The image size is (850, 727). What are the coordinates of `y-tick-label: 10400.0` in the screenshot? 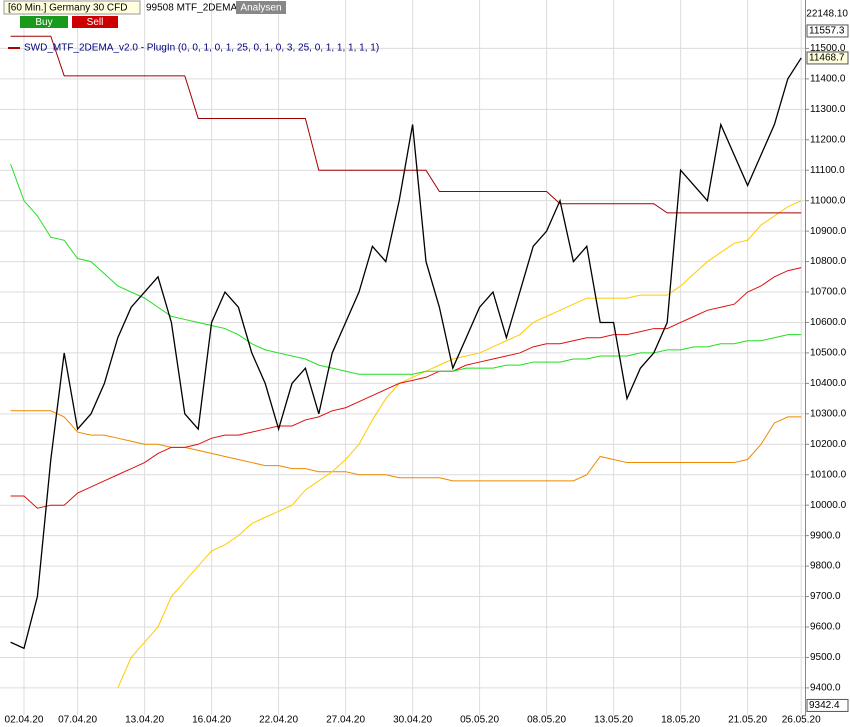 It's located at (828, 383).